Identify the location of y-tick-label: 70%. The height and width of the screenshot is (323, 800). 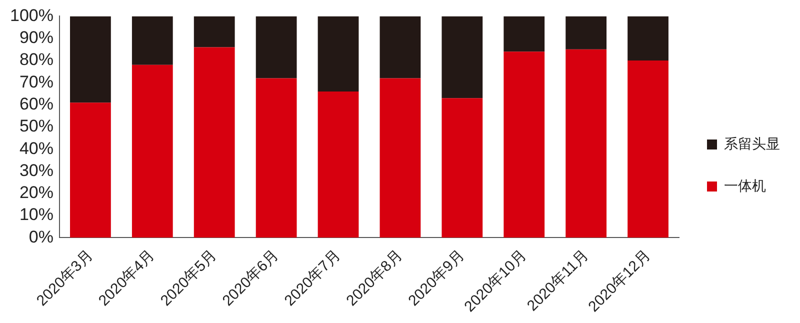
(36, 82).